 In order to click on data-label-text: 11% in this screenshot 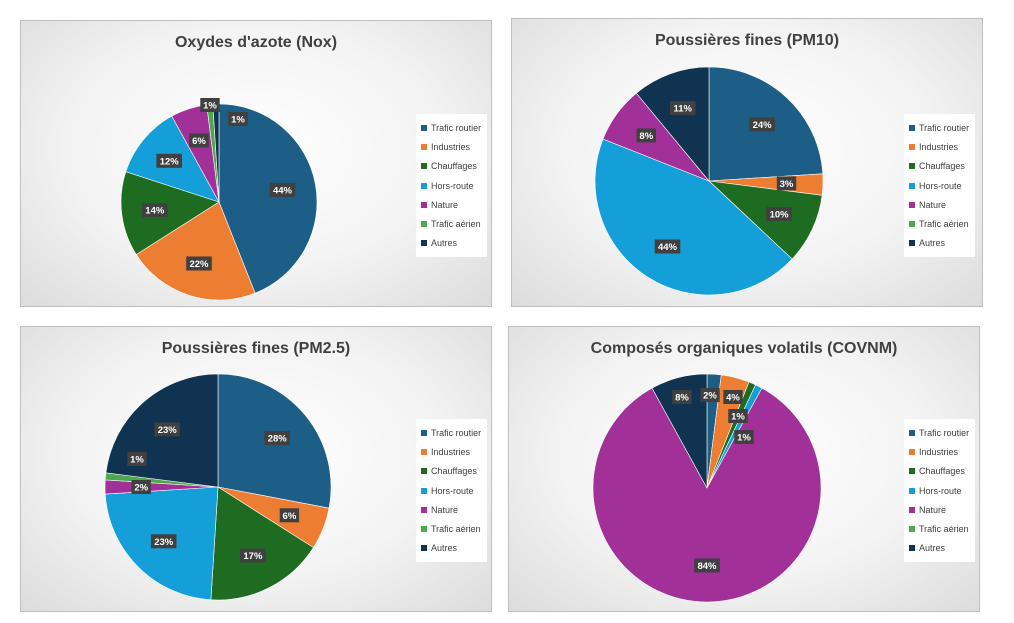, I will do `click(682, 109)`.